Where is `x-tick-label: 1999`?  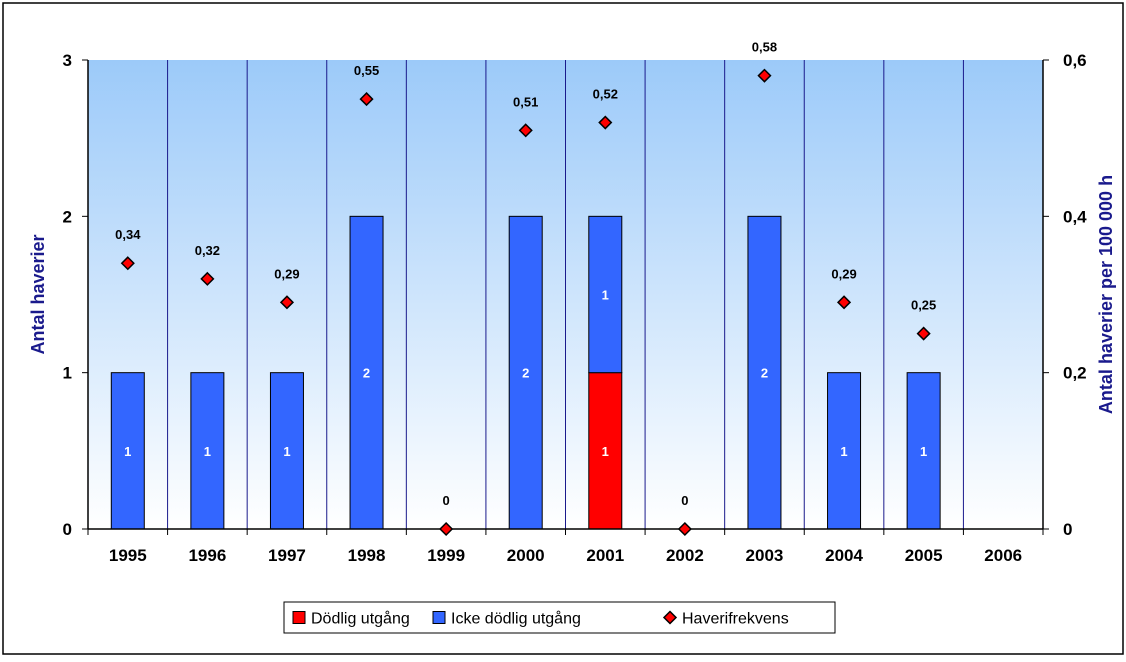 x-tick-label: 1999 is located at coordinates (446, 555).